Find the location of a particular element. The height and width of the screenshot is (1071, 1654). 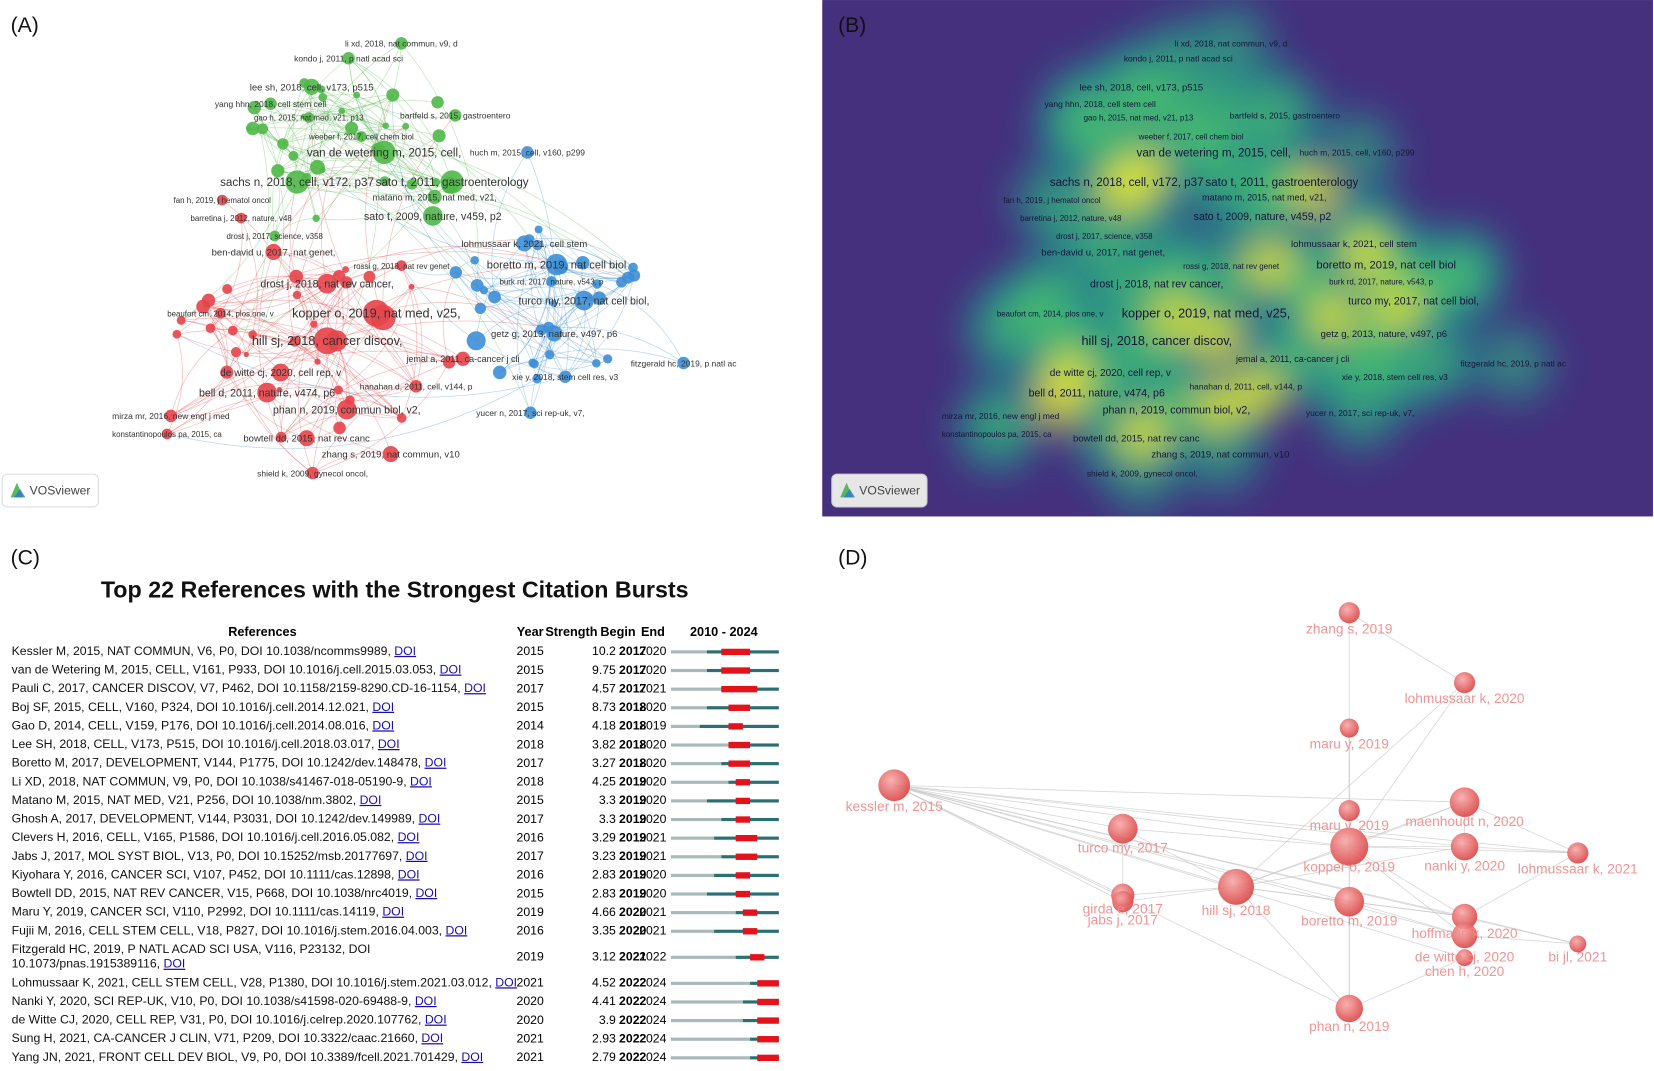

density-label: de witte cj, 2020, cell rep, v is located at coordinates (1110, 373).